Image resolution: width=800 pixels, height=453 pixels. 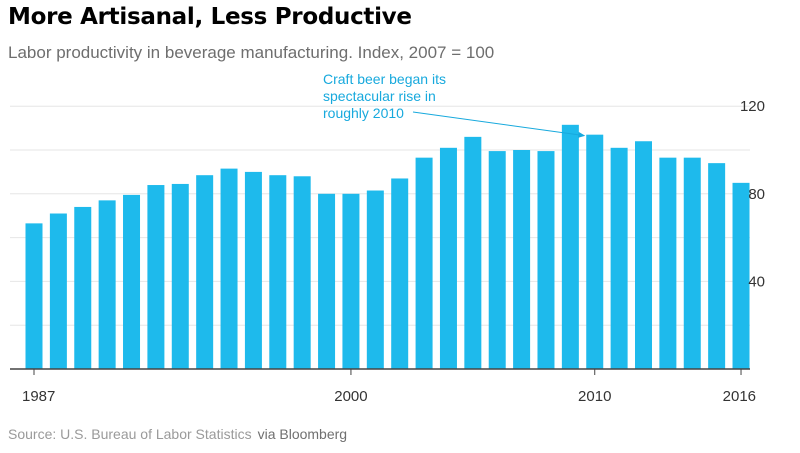 I want to click on x-tick-label: 2000, so click(x=350, y=396).